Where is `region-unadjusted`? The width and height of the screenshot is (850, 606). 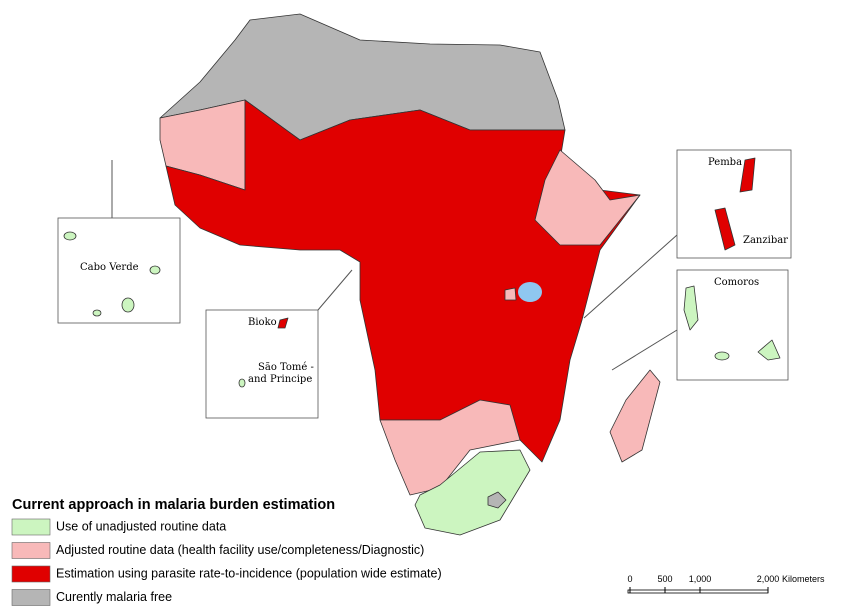
region-unadjusted is located at coordinates (472, 492).